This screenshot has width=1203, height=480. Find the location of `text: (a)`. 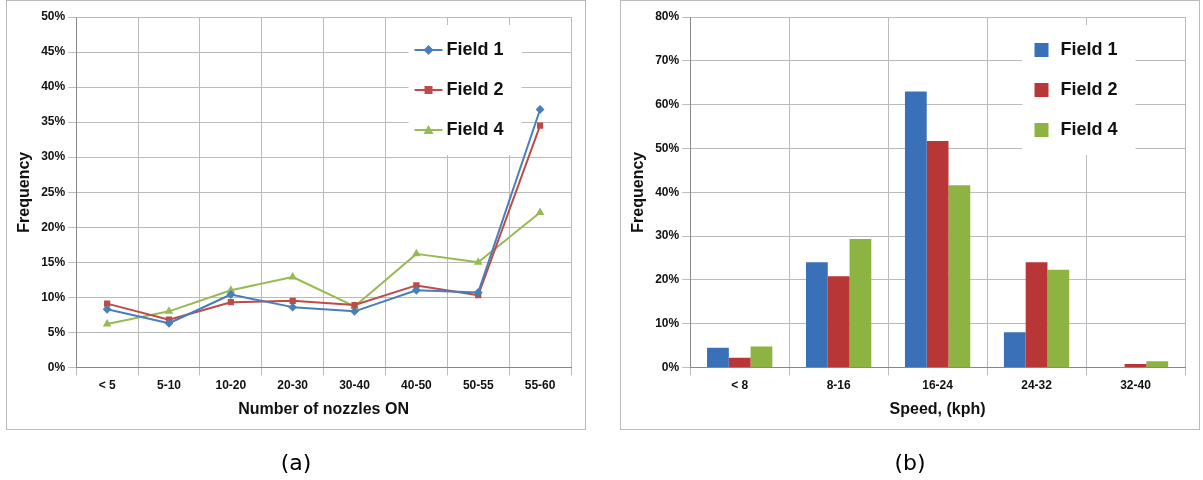

text: (a) is located at coordinates (296, 462).